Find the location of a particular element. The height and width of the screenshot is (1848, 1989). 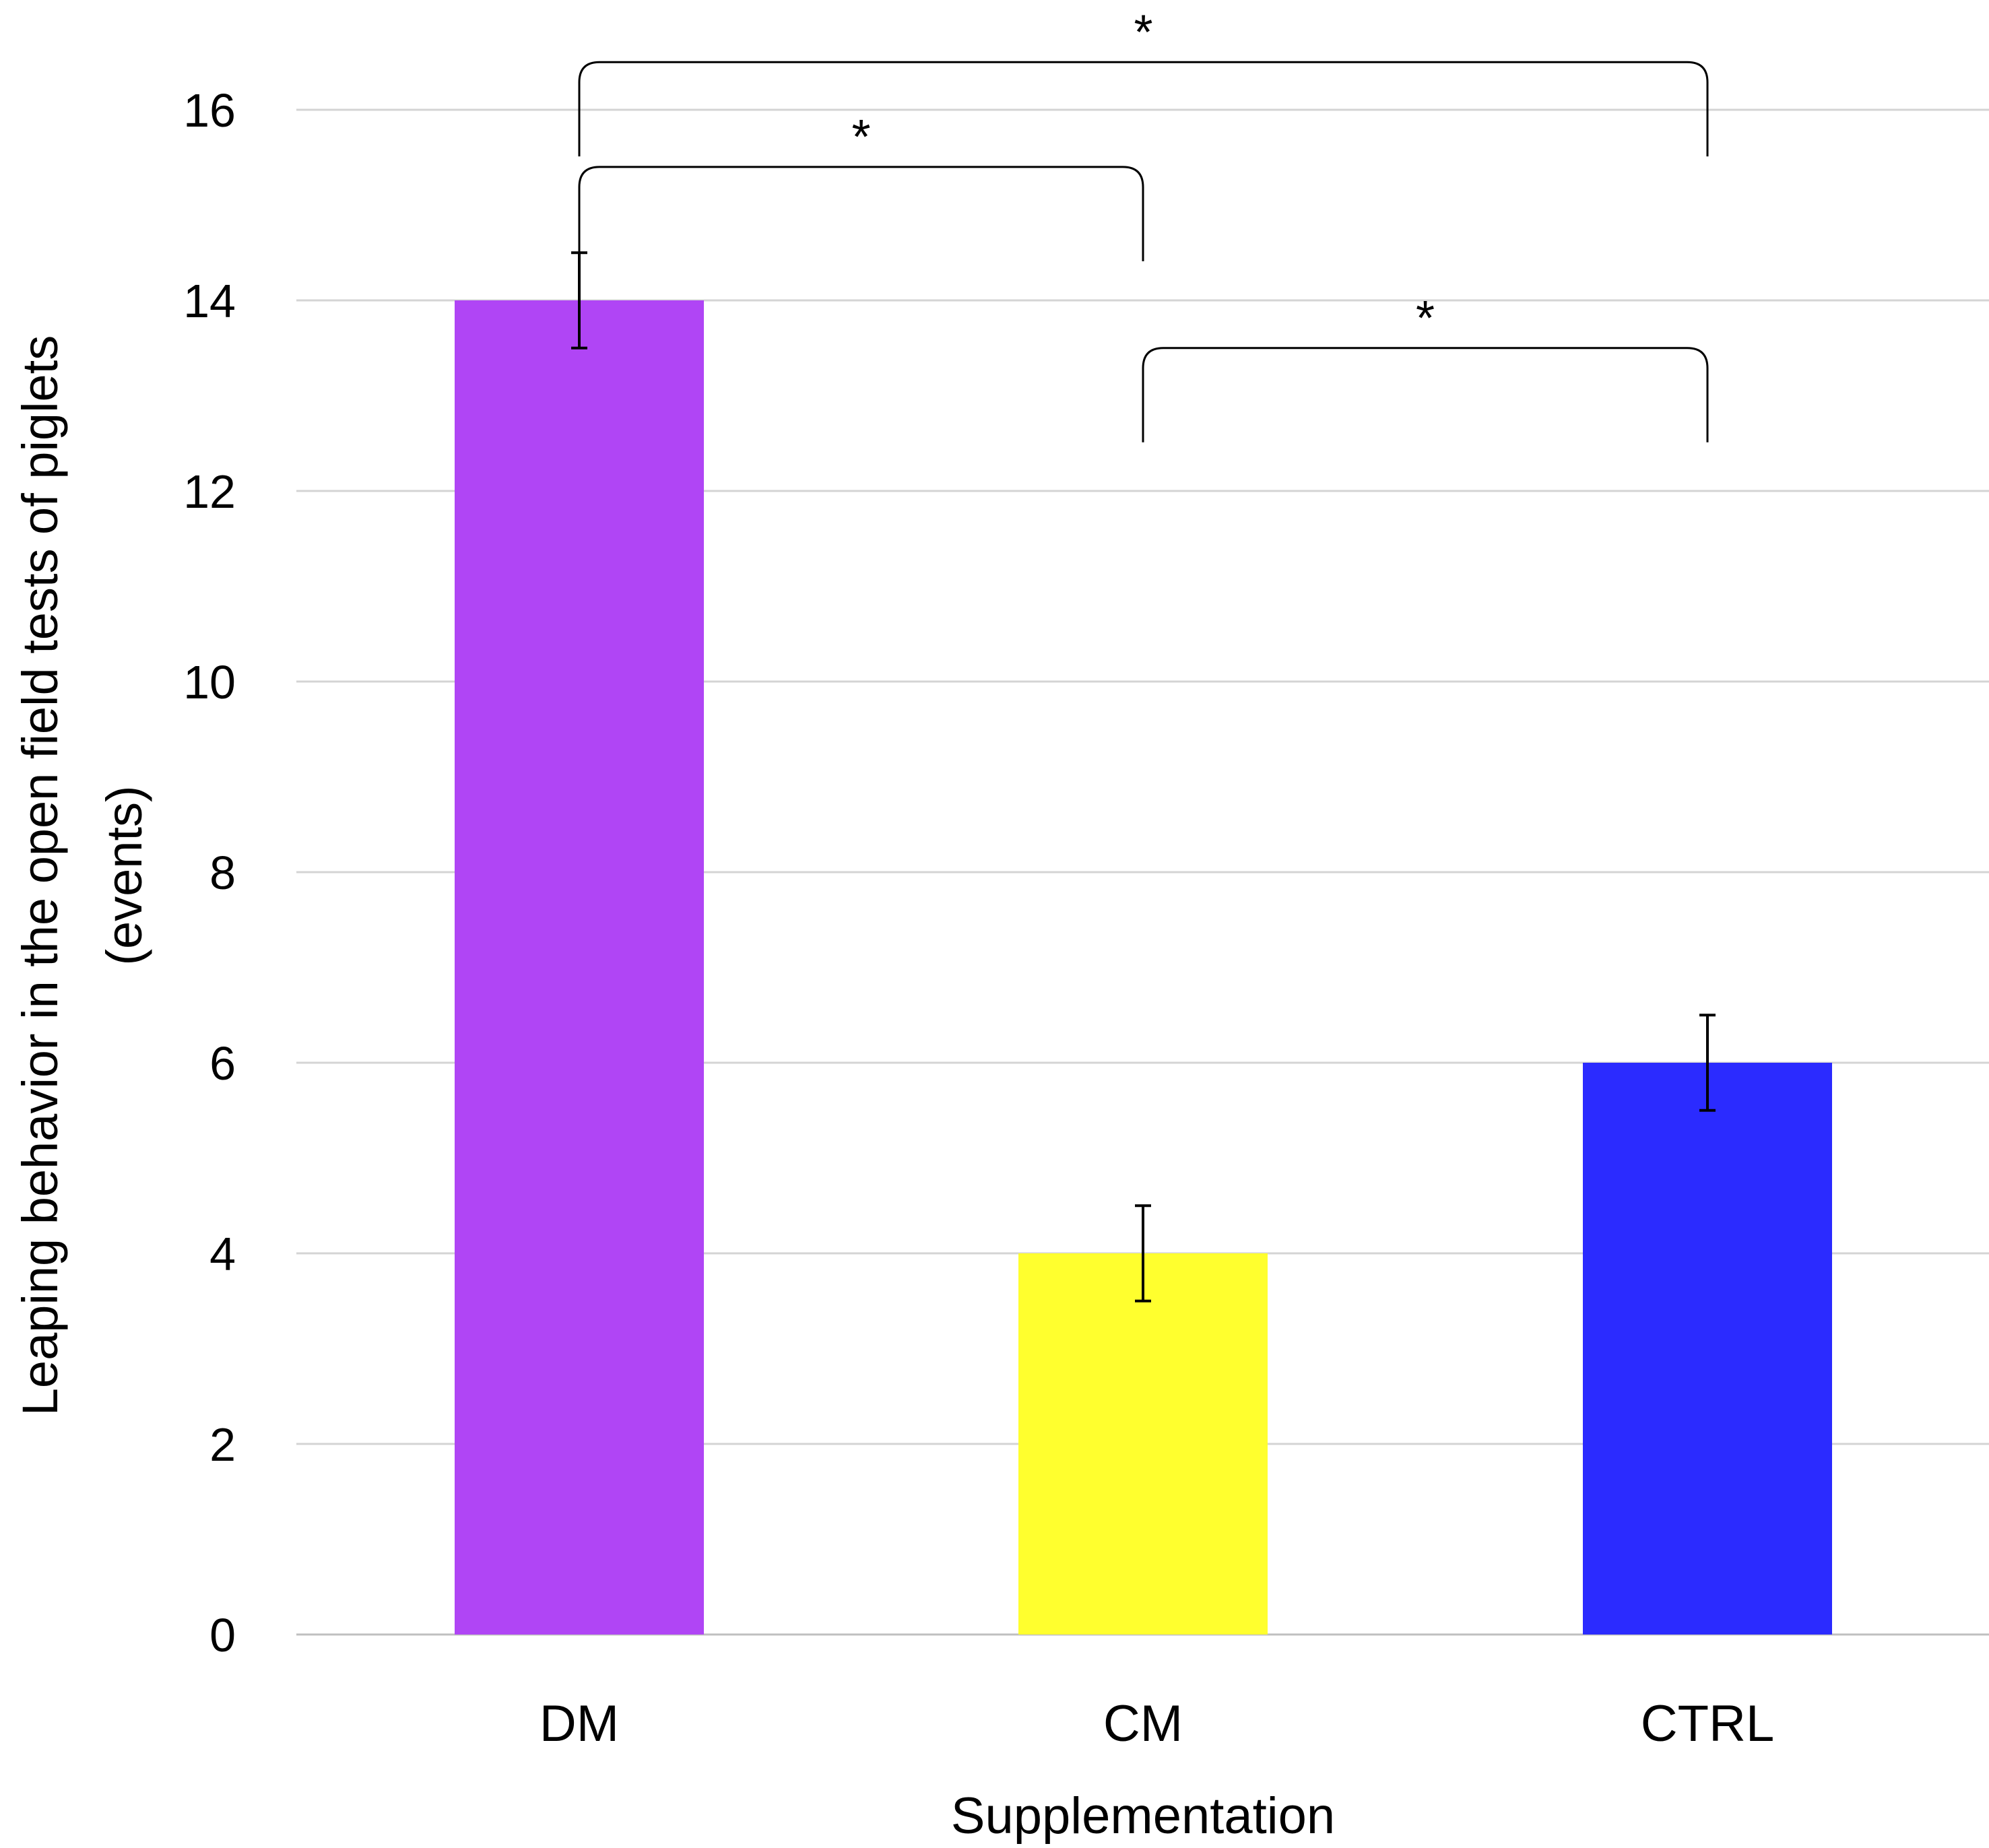

significance-star-1: * is located at coordinates (861, 137).